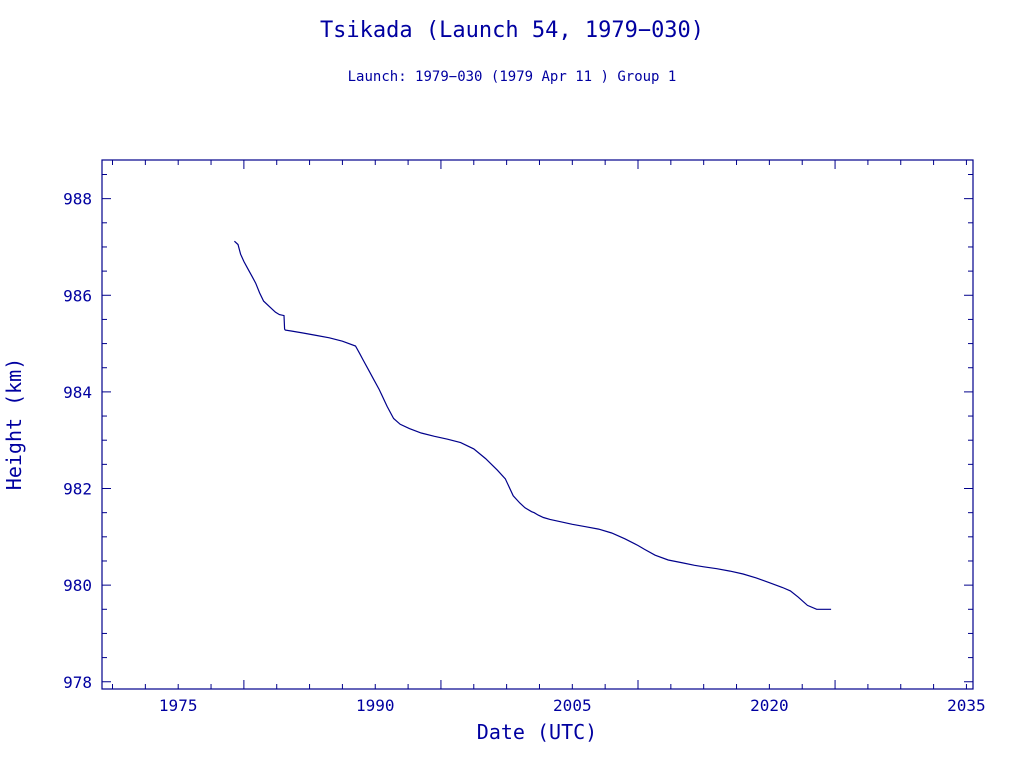 The height and width of the screenshot is (768, 1024). I want to click on chart-subtitle: Launch: 1979−030 (1979 Apr 11 ) Group 1, so click(512, 77).